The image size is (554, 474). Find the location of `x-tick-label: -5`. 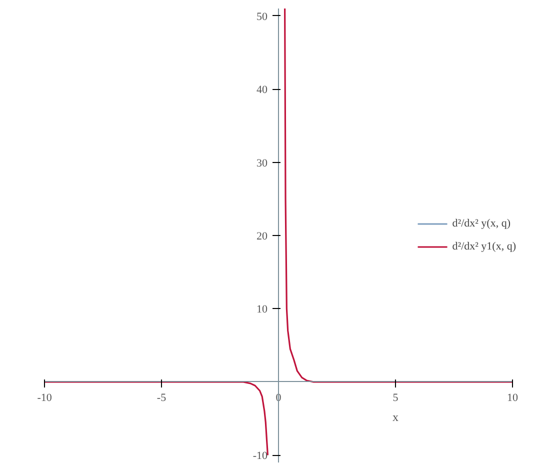

x-tick-label: -5 is located at coordinates (161, 398).